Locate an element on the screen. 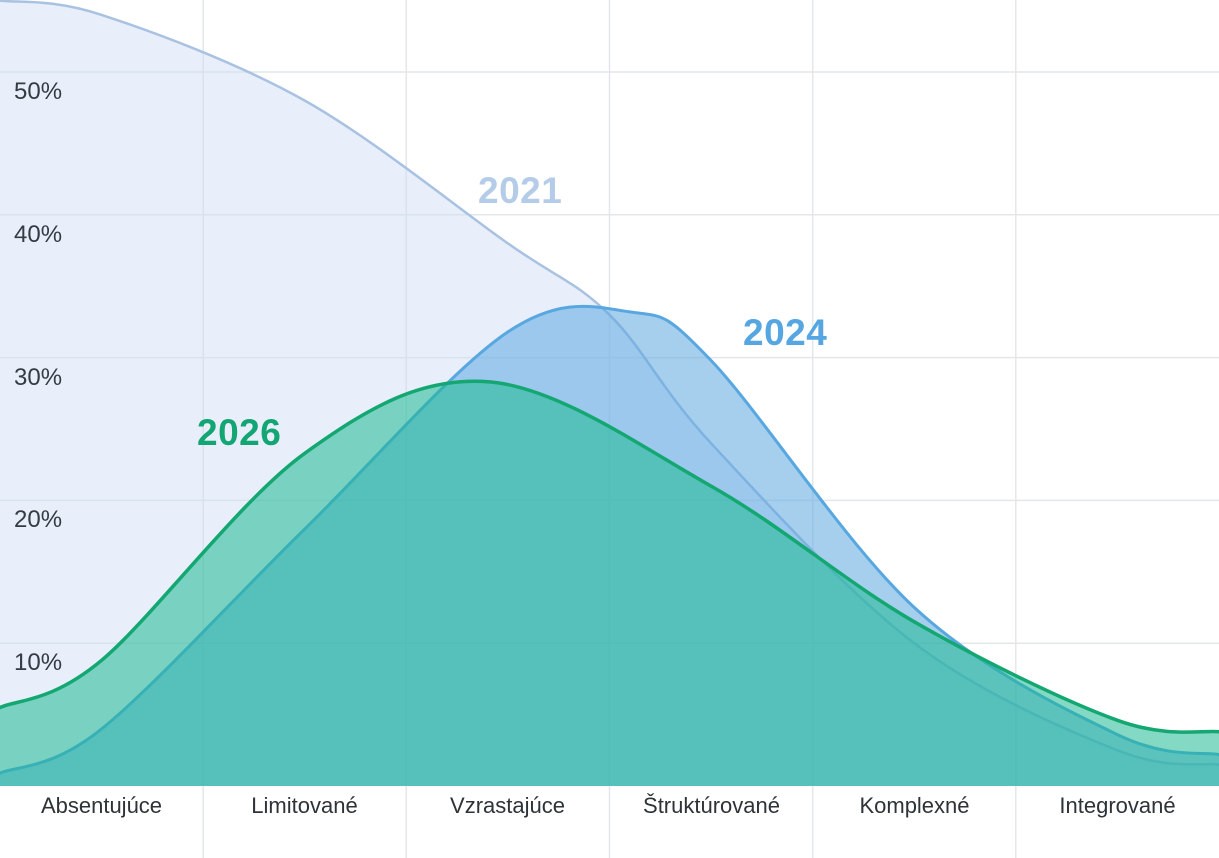 The width and height of the screenshot is (1219, 858). x-axis-category-label: Integrované is located at coordinates (1117, 805).